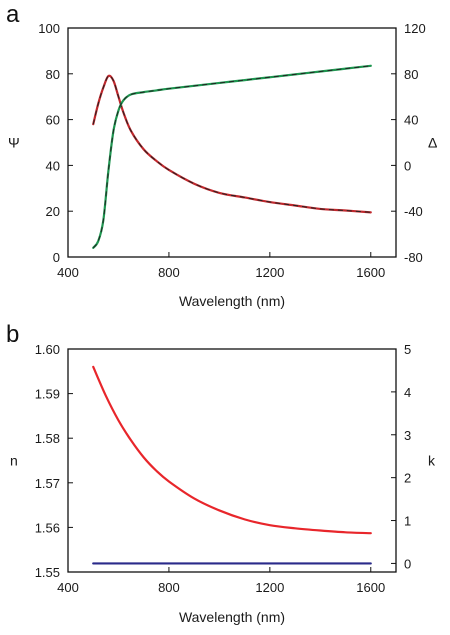 This screenshot has height=635, width=450. Describe the element at coordinates (415, 28) in the screenshot. I see `y-right-tick-label: 120` at that location.